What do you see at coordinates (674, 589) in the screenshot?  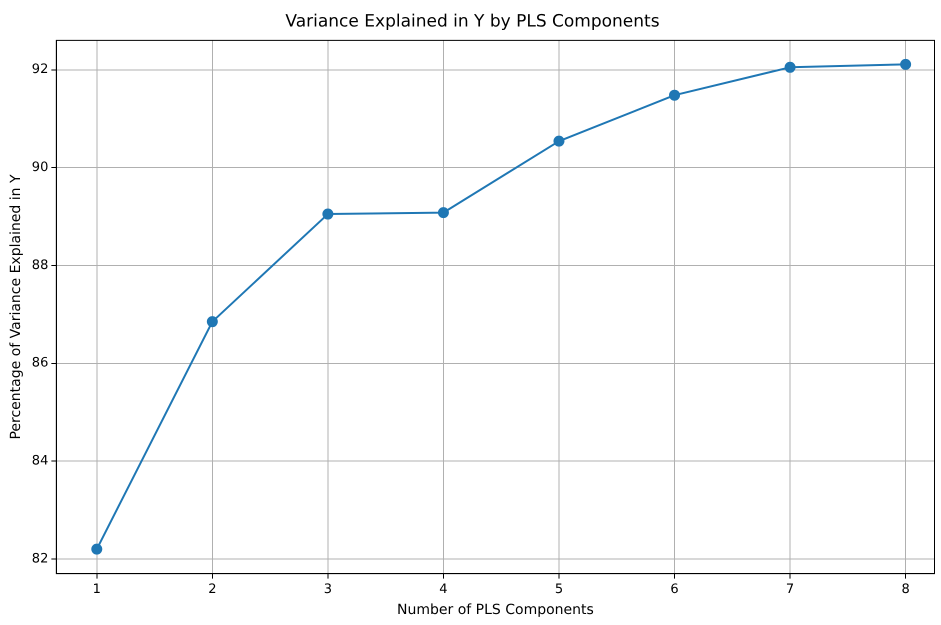 I see `x-tick-label: 6` at bounding box center [674, 589].